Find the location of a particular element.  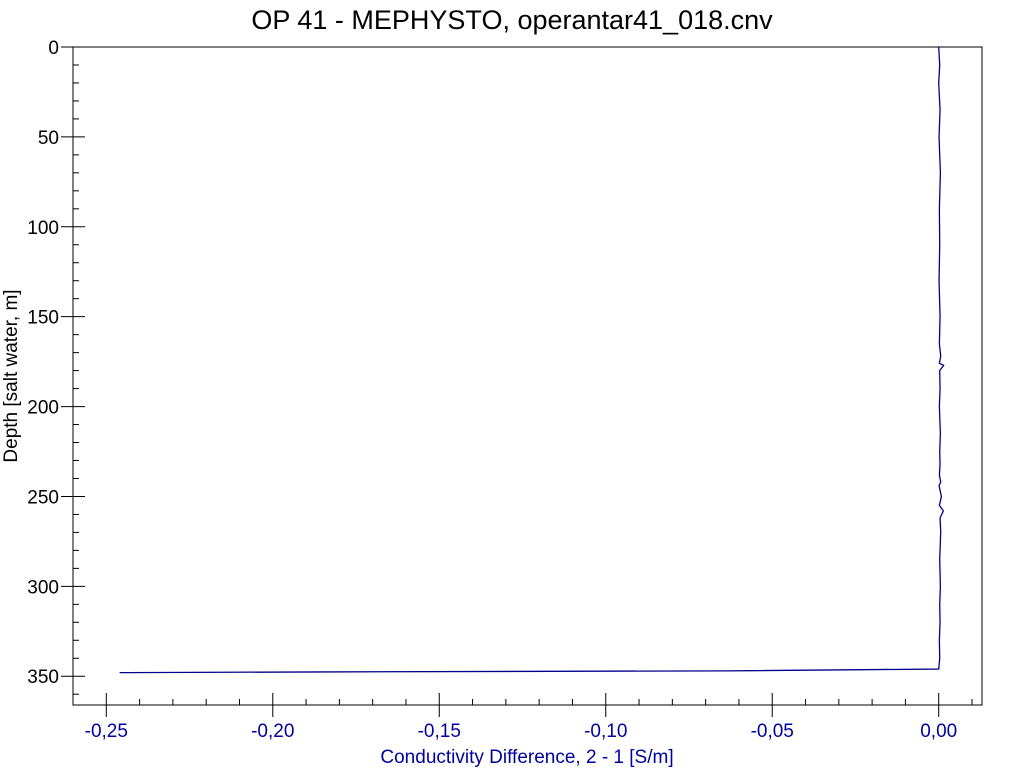

y-axis-title: Depth [salt water, m] is located at coordinates (11, 375).